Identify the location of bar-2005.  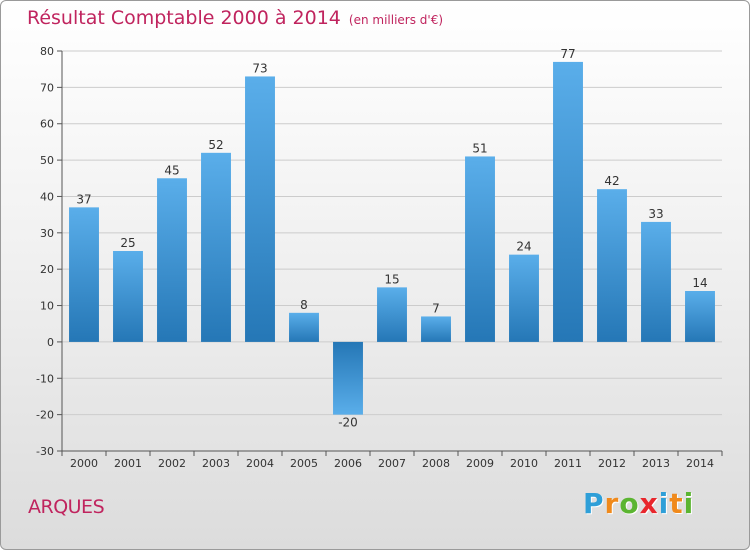
(304, 327).